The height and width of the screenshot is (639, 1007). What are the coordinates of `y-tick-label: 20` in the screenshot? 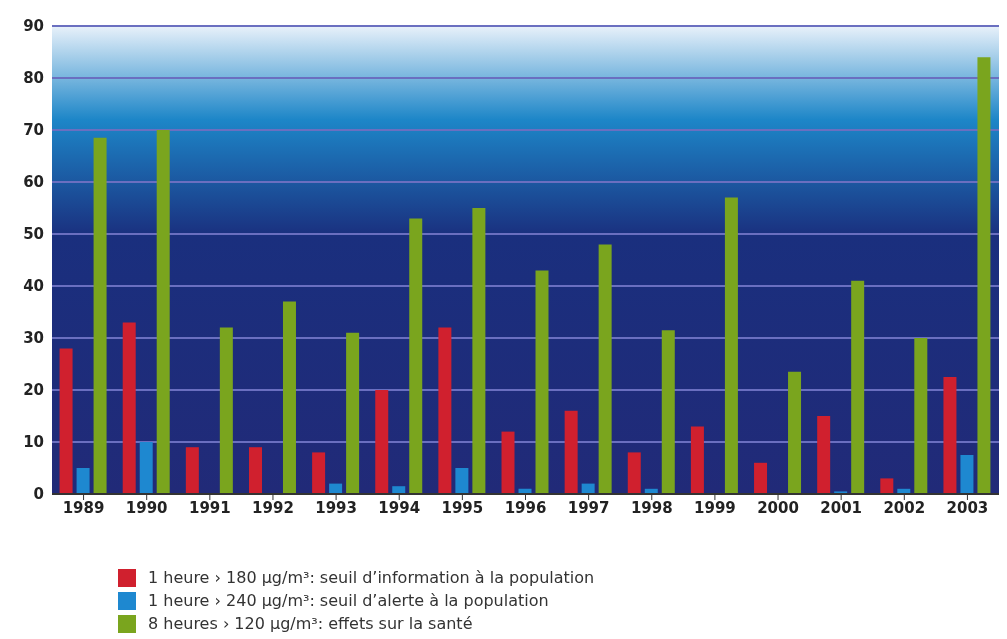 It's located at (33, 390).